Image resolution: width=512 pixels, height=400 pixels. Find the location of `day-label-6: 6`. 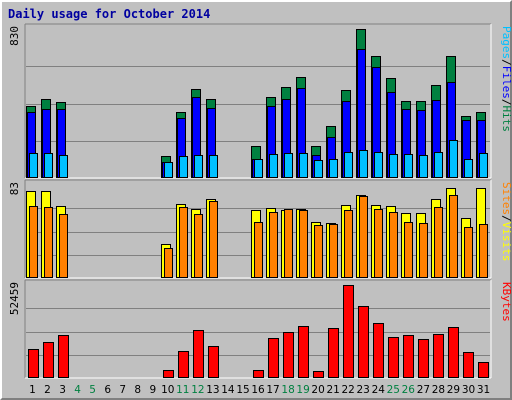

day-label-6: 6 is located at coordinates (107, 390).